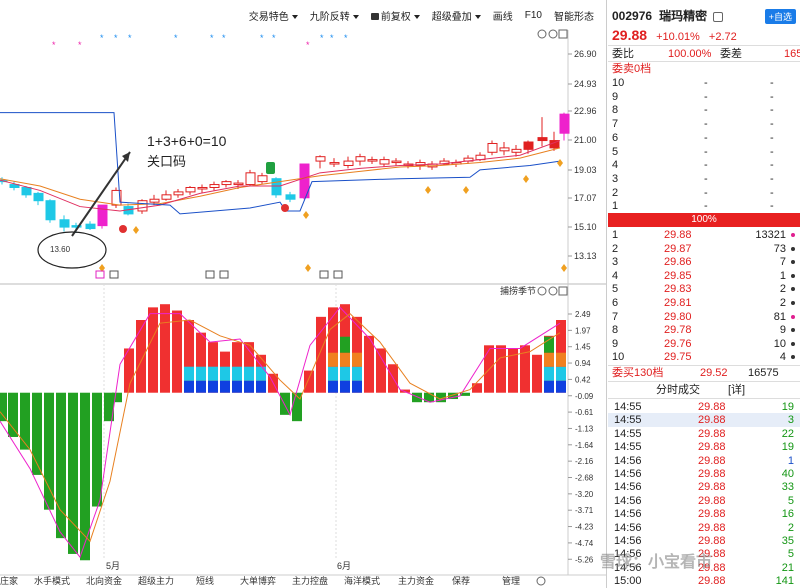  I want to click on square-icon, so click(224, 274).